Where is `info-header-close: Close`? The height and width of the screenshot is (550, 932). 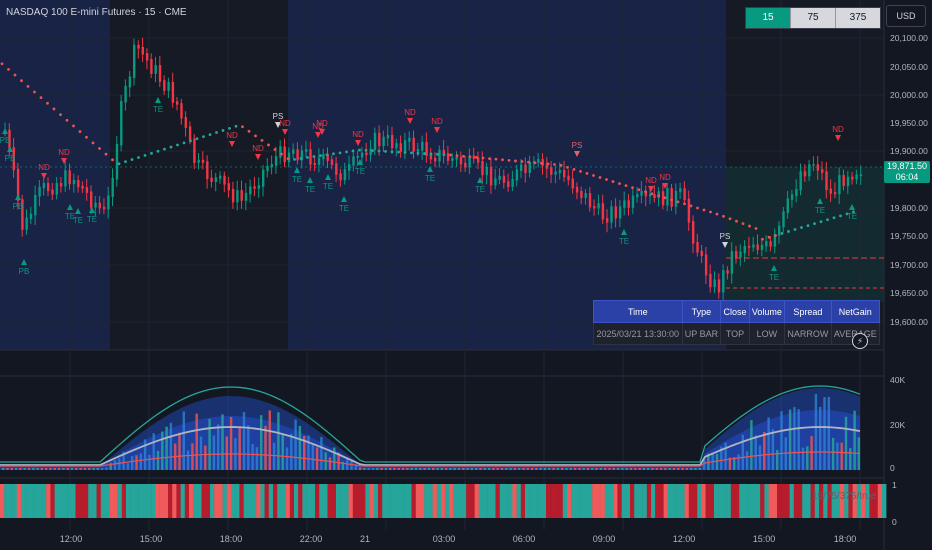
info-header-close: Close is located at coordinates (735, 311).